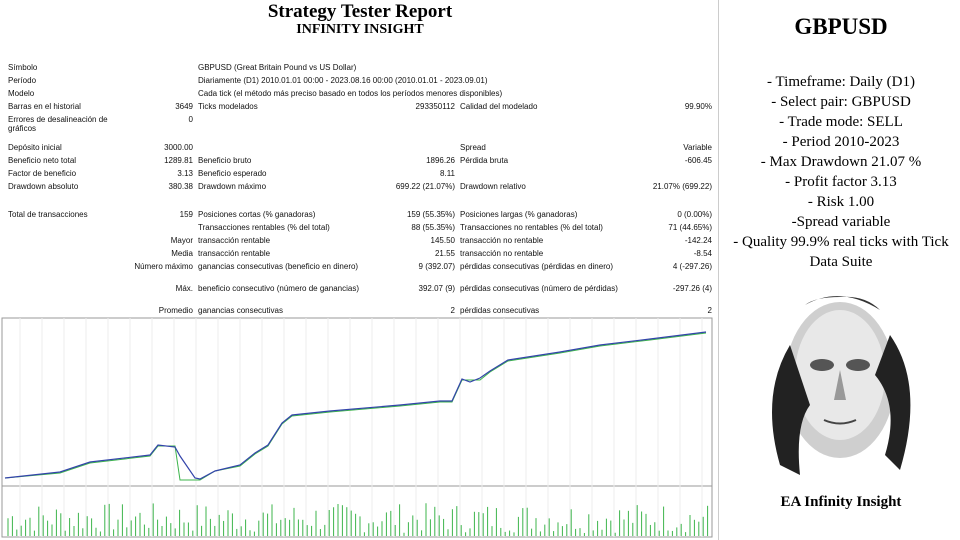 The width and height of the screenshot is (960, 540). Describe the element at coordinates (184, 288) in the screenshot. I see `report-cell: Máx.` at that location.